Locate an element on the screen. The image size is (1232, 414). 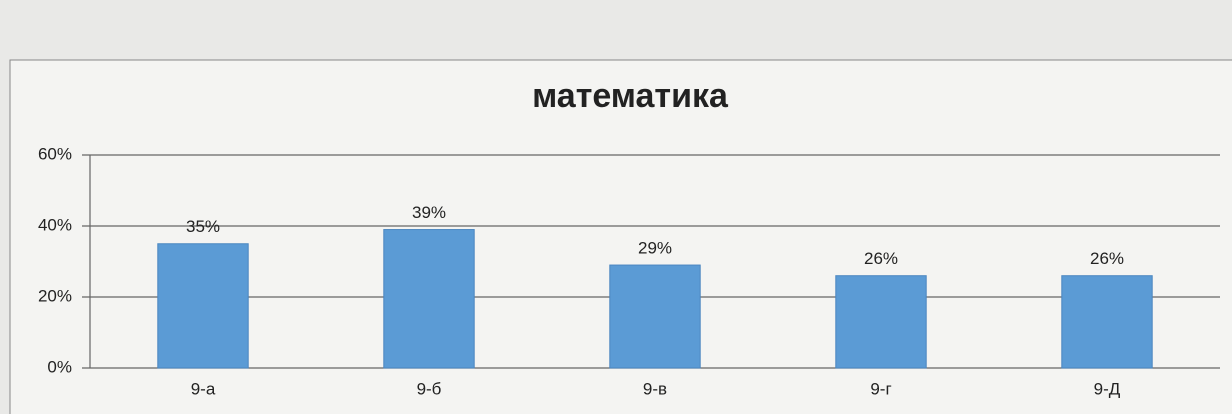
data-label: 39% is located at coordinates (429, 212).